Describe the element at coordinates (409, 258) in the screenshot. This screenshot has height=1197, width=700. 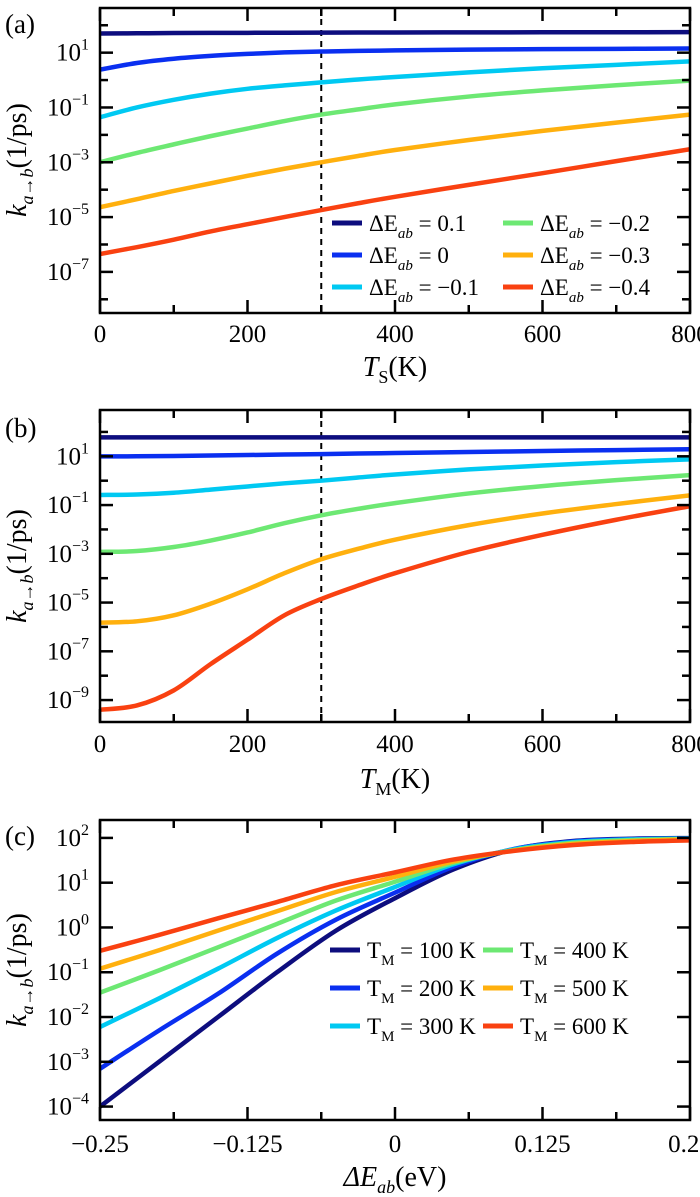
I see `legend-label-a-dEab=0: ΔEab = 0` at that location.